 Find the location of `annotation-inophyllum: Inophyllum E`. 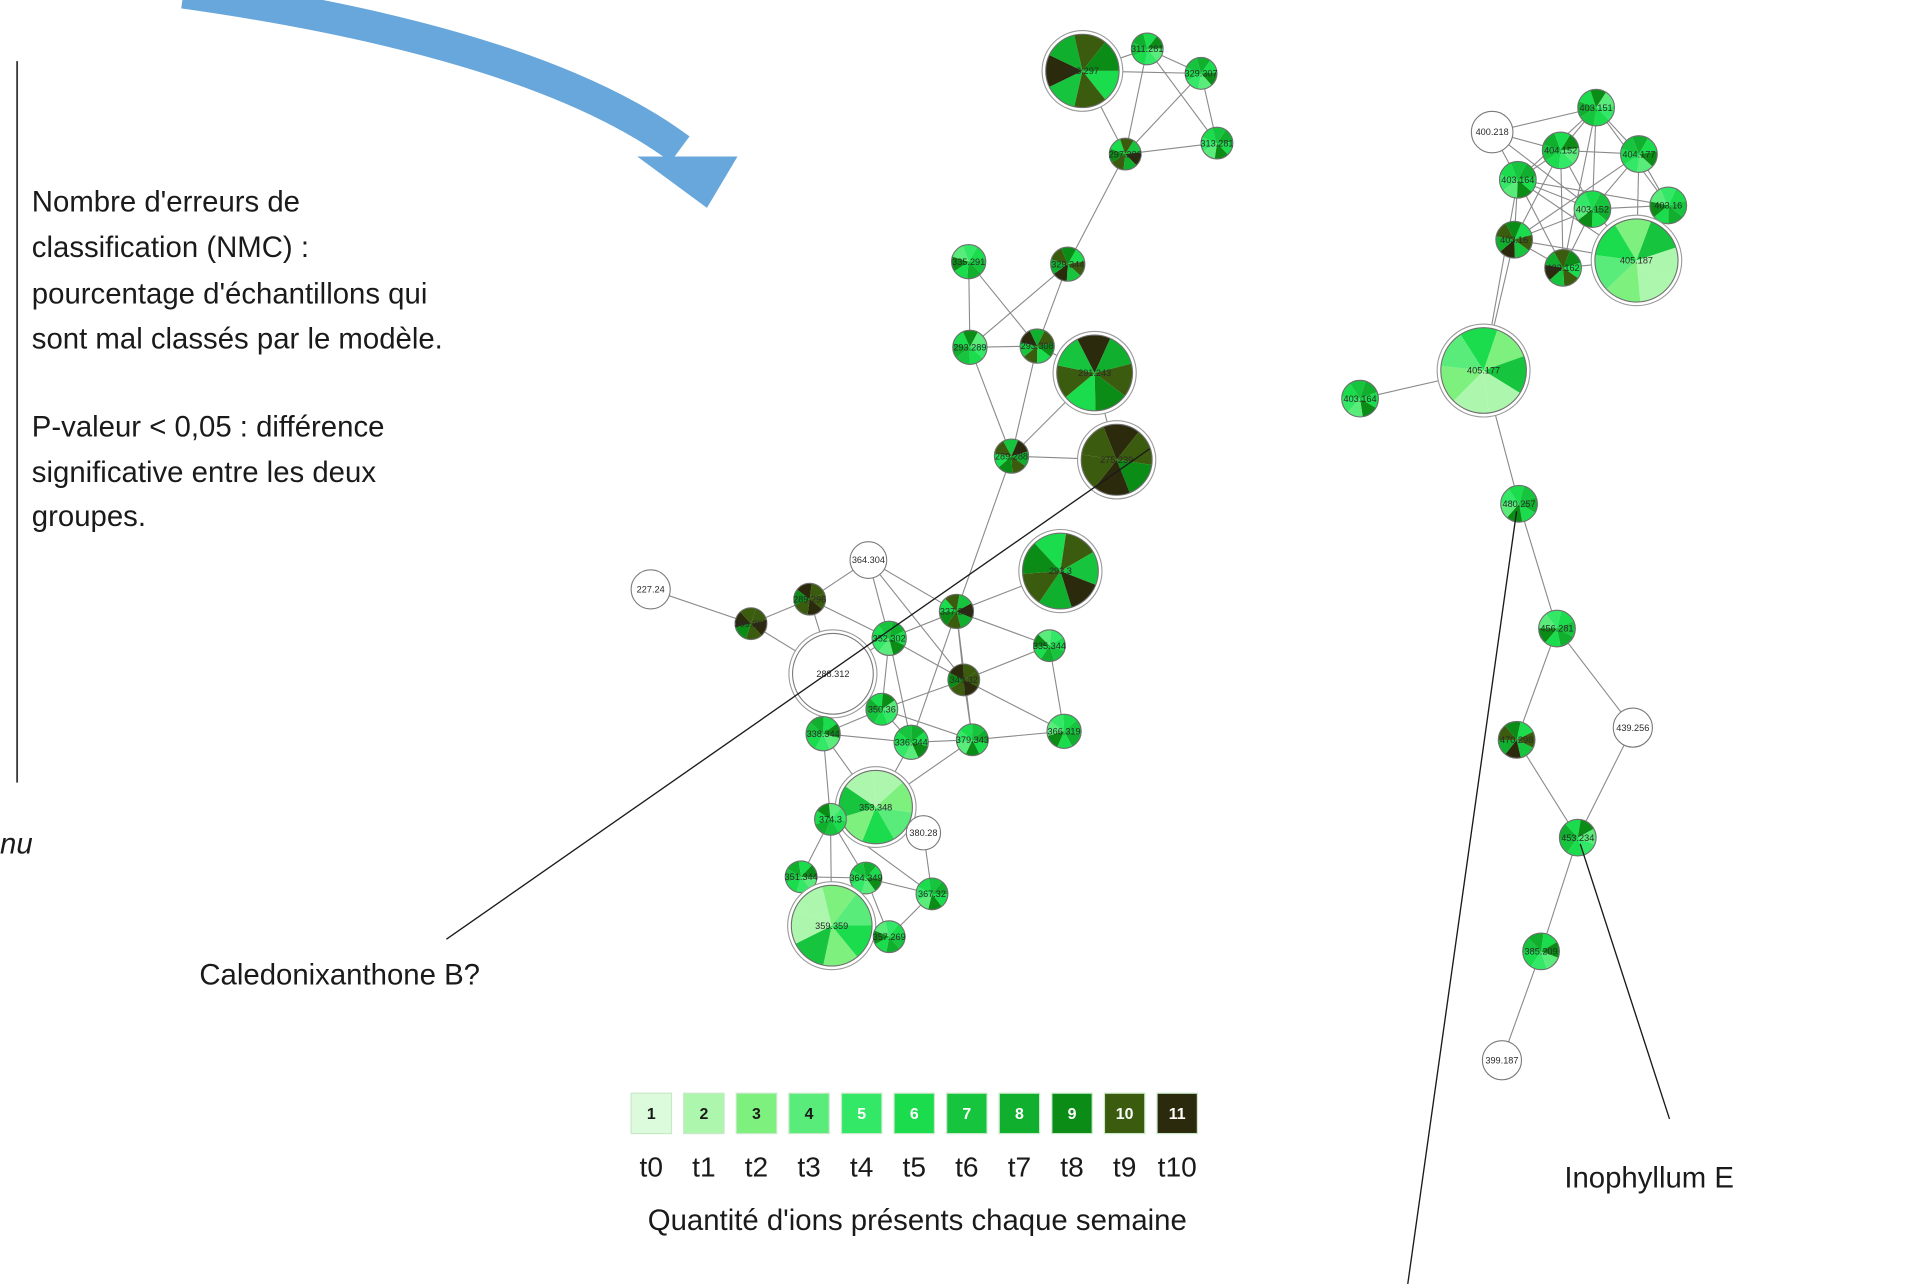

annotation-inophyllum: Inophyllum E is located at coordinates (1649, 1018).